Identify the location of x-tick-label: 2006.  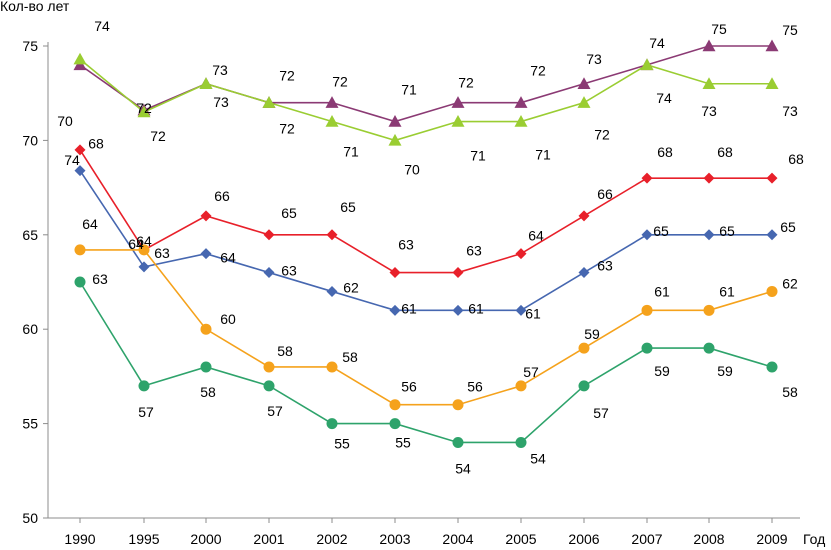
(583, 539).